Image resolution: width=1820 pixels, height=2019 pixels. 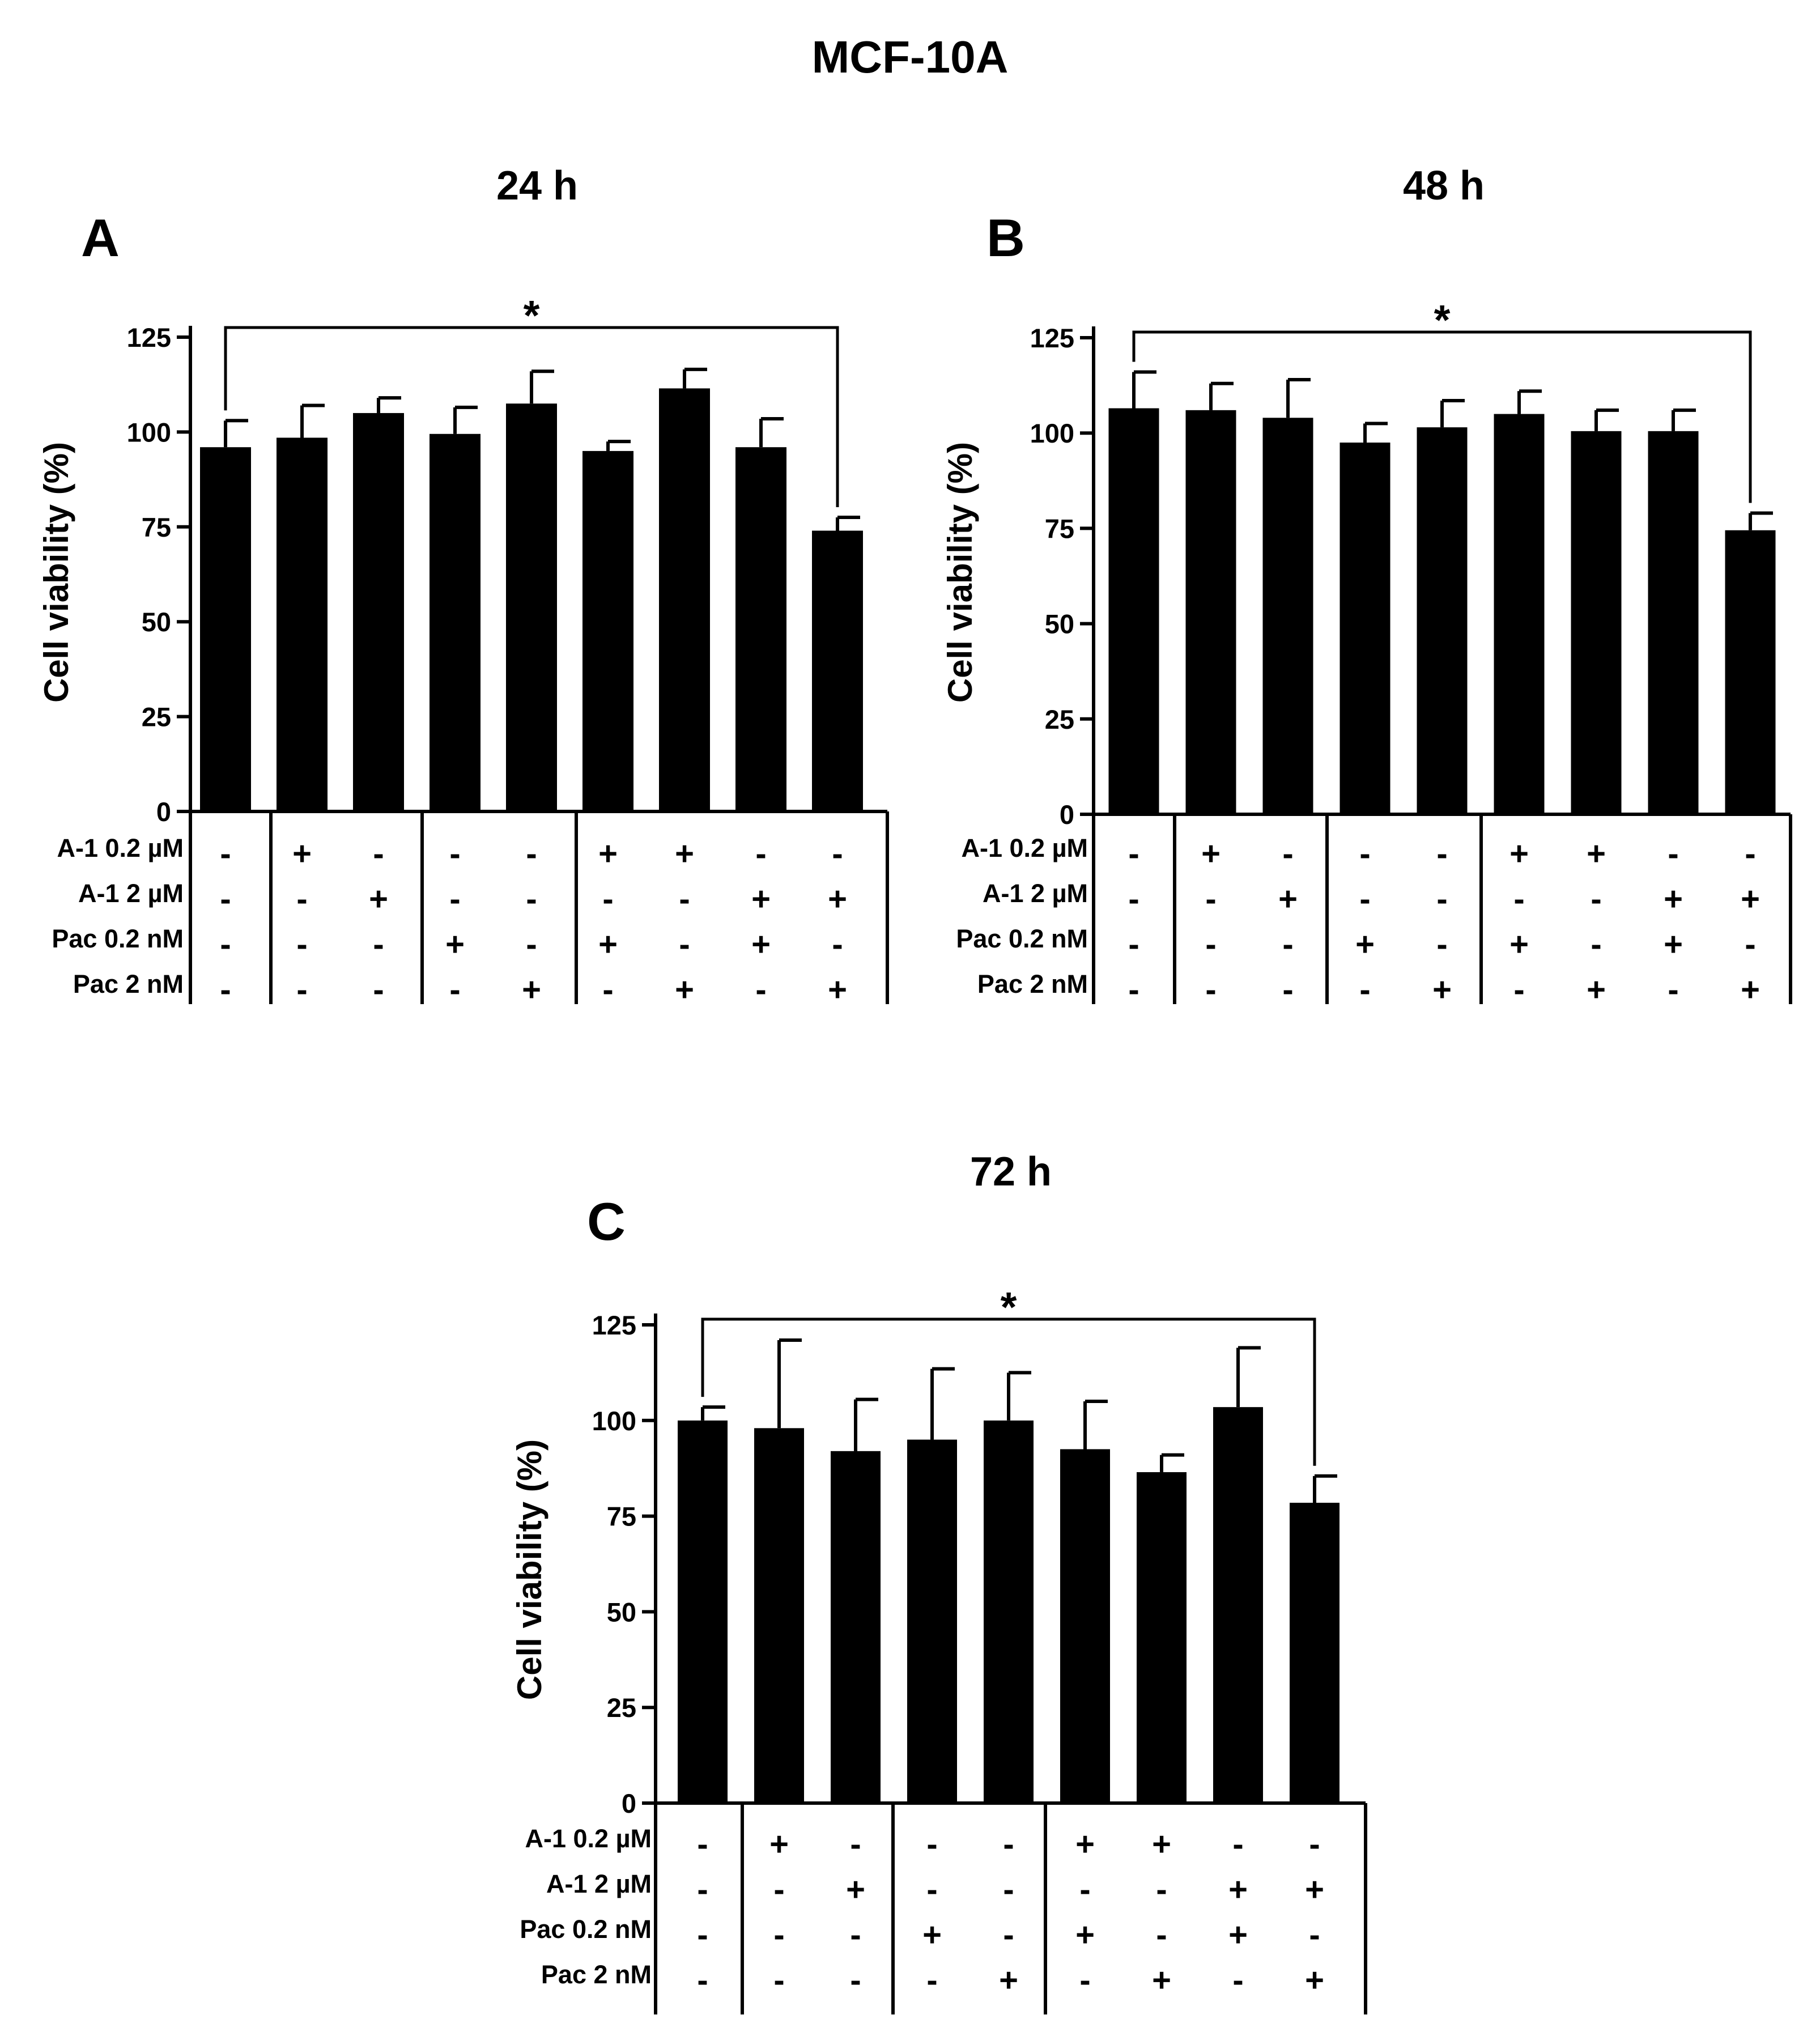 I want to click on panel-letter: A, so click(x=100, y=237).